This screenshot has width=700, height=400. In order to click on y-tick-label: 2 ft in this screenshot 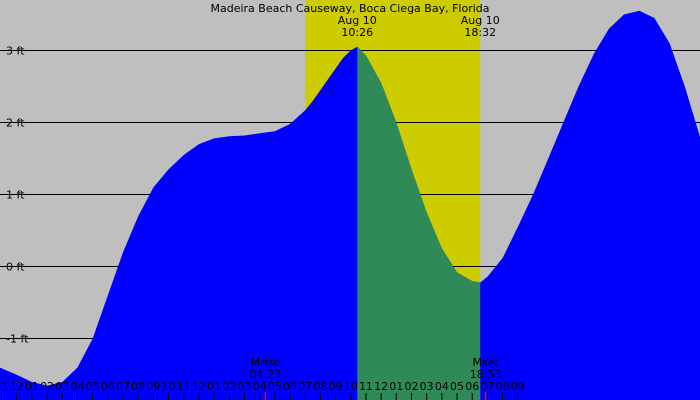, I will do `click(15, 123)`.